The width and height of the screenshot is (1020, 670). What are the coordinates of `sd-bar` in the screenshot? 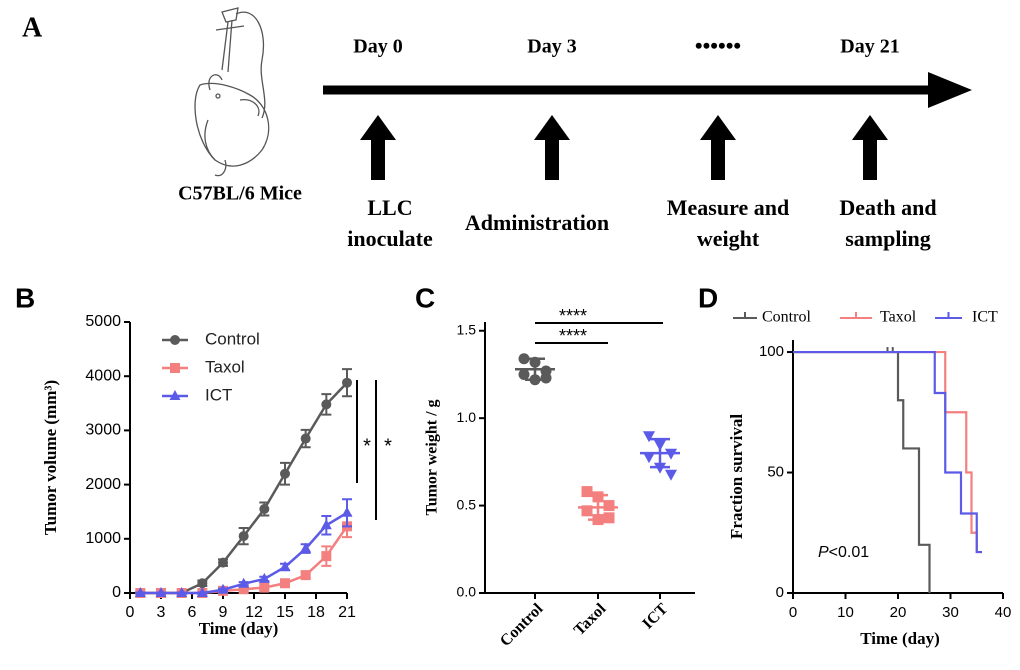 It's located at (598, 507).